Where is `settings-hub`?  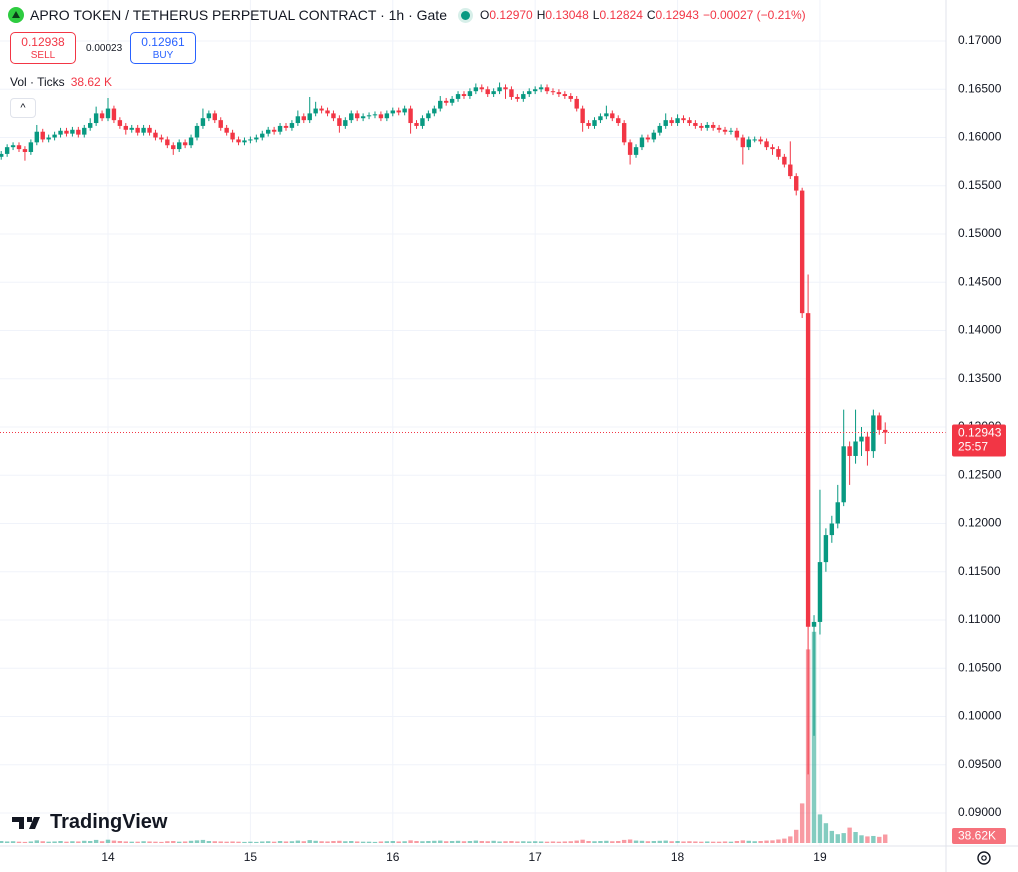
settings-hub is located at coordinates (984, 858).